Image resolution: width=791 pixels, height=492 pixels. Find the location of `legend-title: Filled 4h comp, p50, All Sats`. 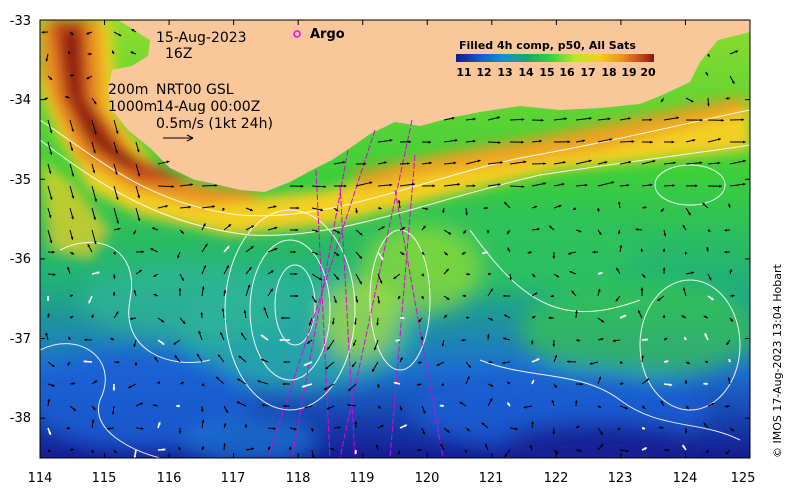

legend-title: Filled 4h comp, p50, All Sats is located at coordinates (547, 45).